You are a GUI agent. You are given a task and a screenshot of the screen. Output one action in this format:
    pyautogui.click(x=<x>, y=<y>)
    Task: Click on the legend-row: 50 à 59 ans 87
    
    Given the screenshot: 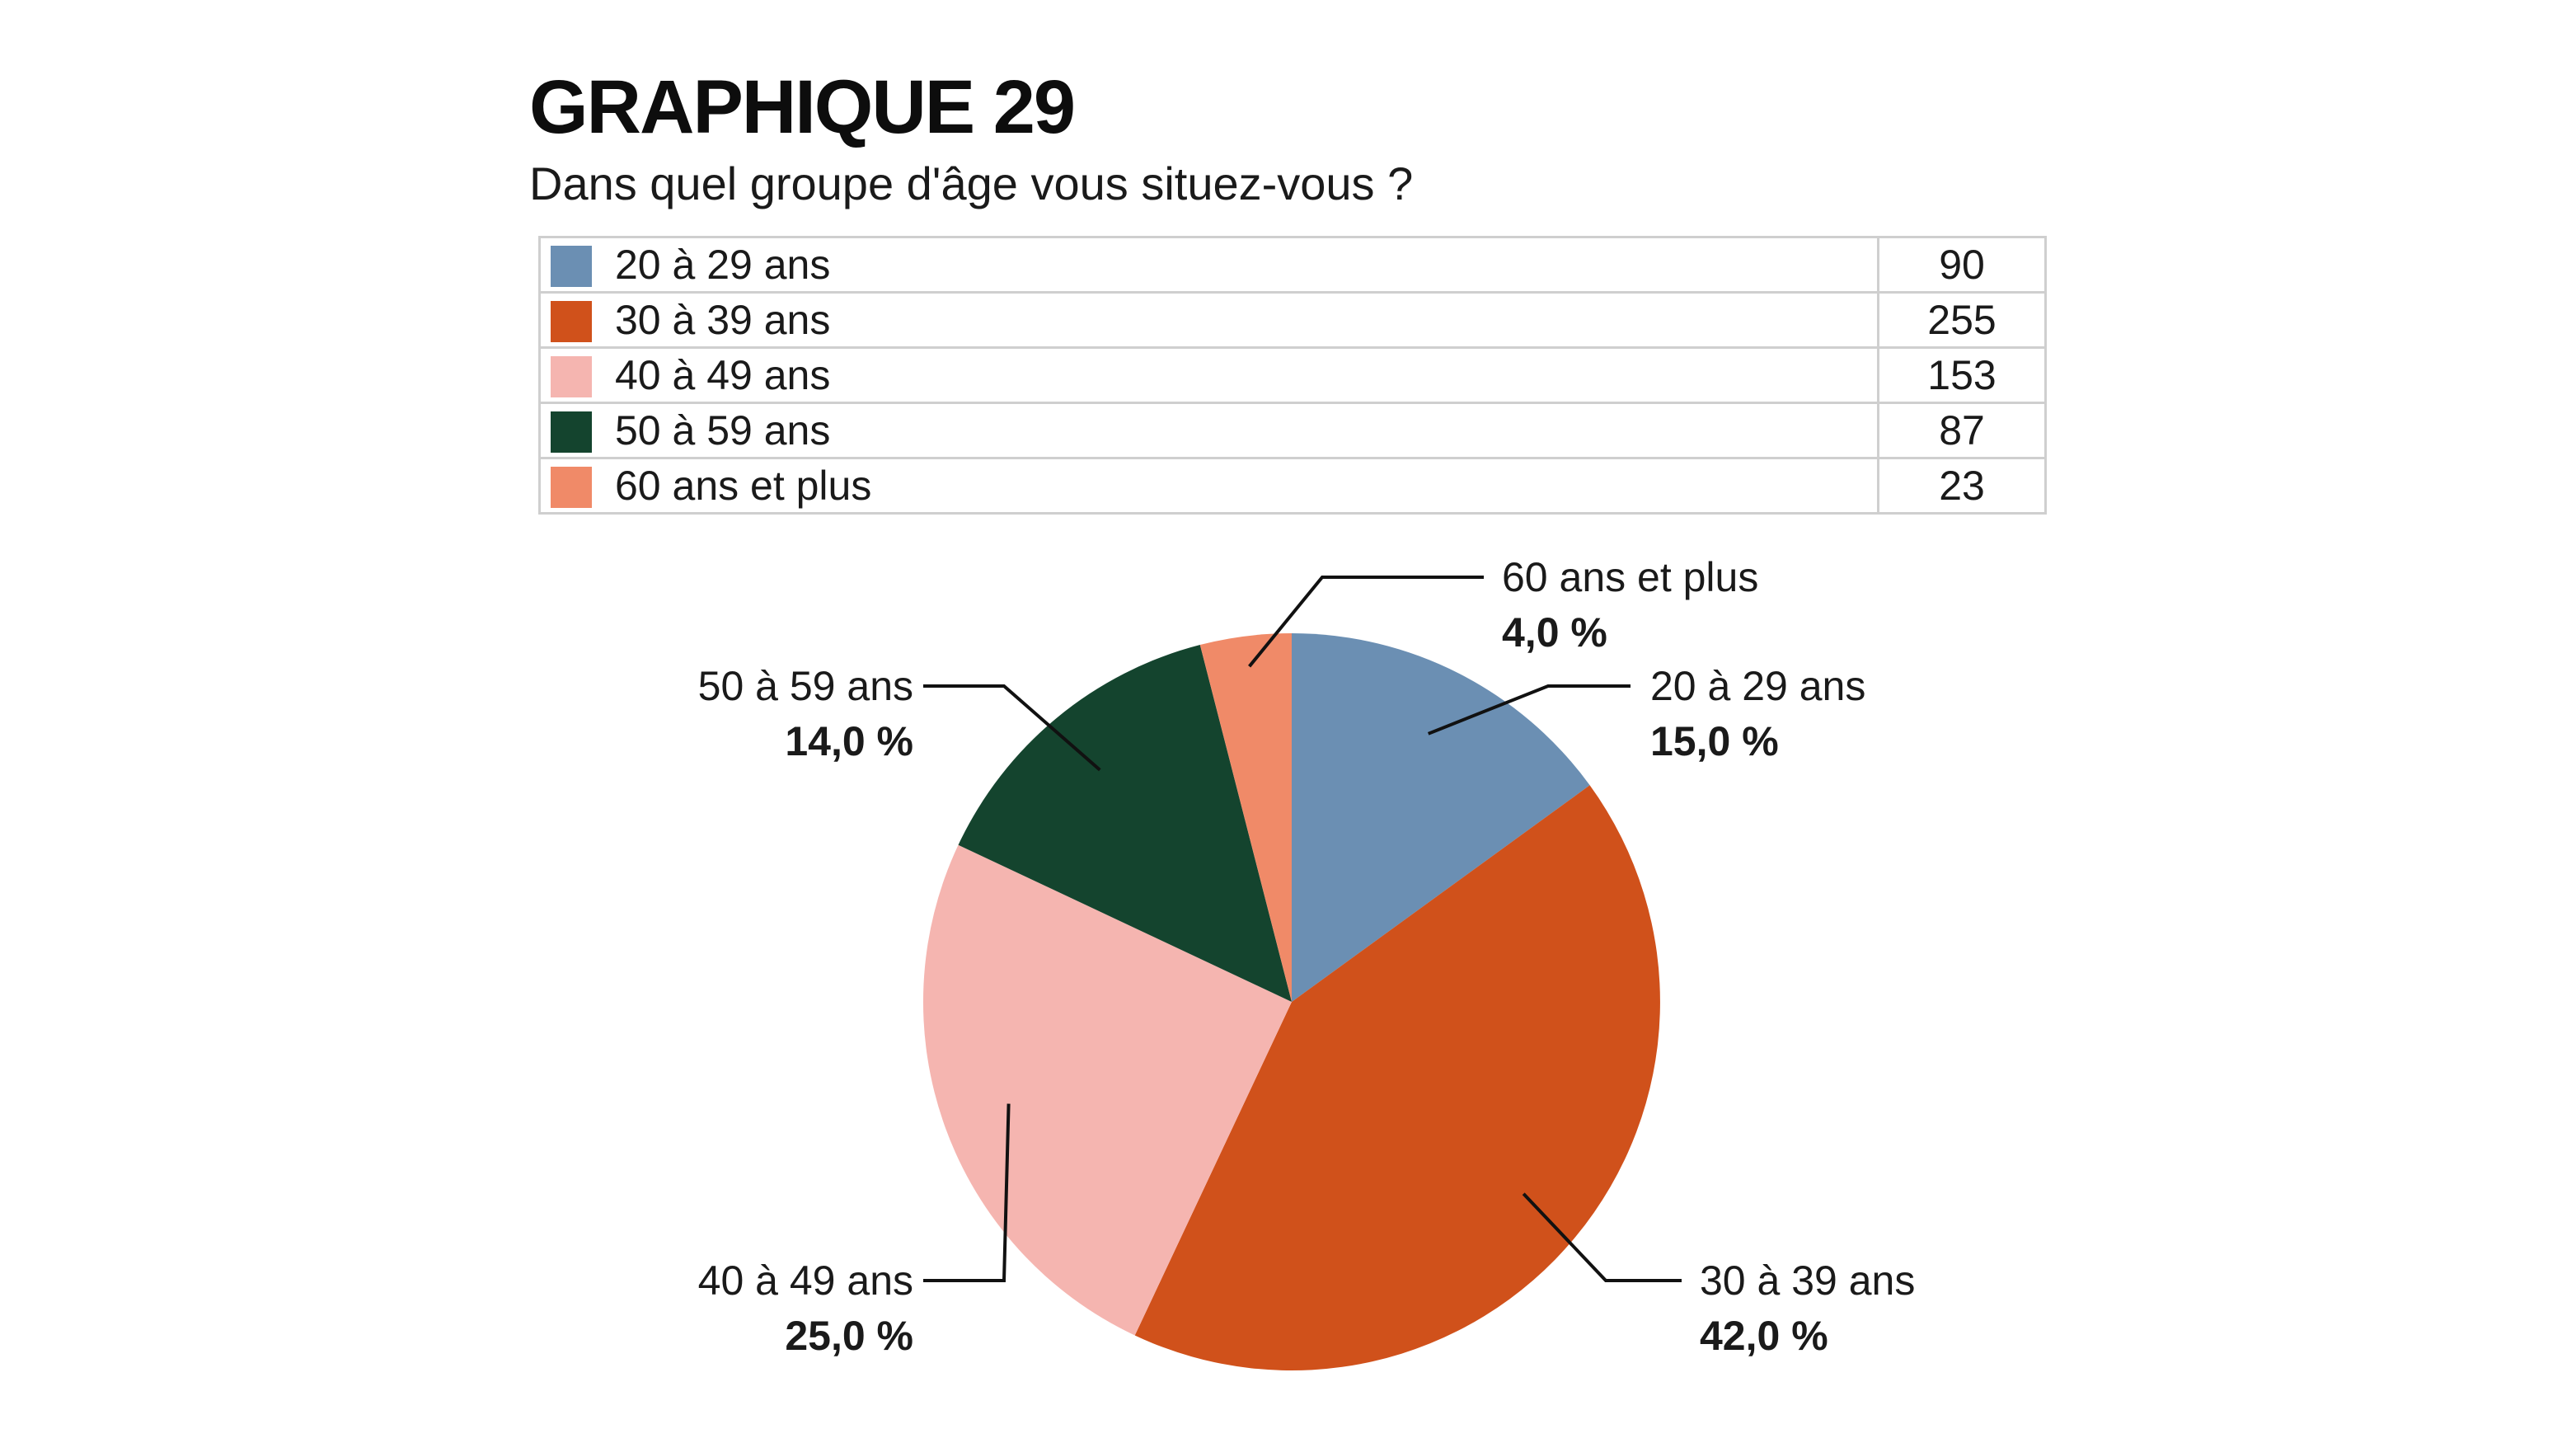 What is the action you would take?
    pyautogui.click(x=1292, y=431)
    